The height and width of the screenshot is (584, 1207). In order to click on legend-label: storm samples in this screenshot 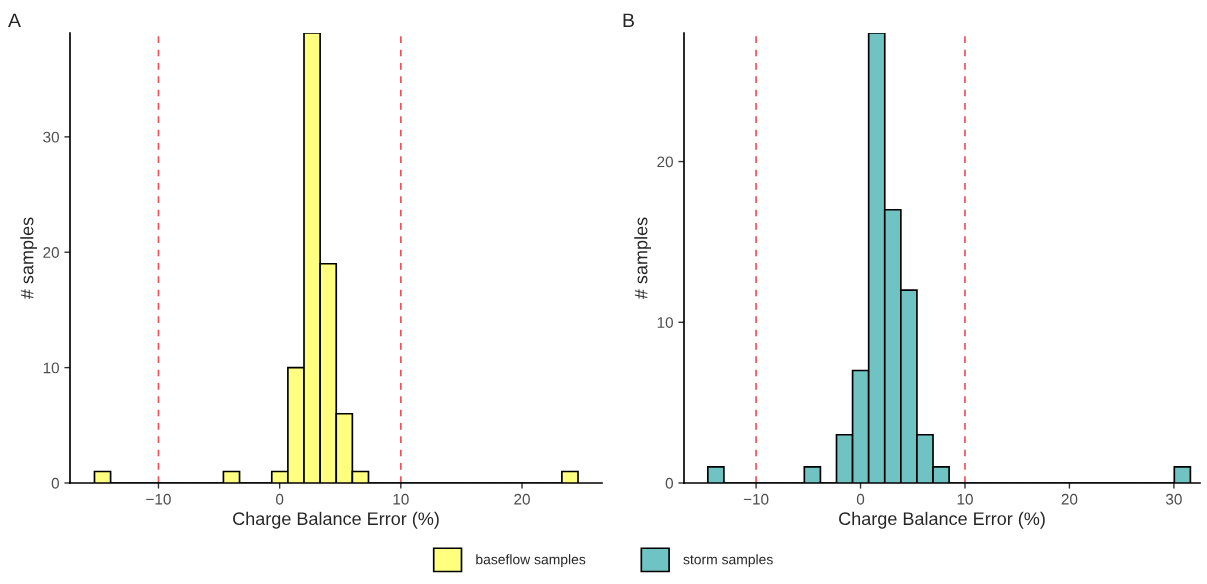, I will do `click(728, 561)`.